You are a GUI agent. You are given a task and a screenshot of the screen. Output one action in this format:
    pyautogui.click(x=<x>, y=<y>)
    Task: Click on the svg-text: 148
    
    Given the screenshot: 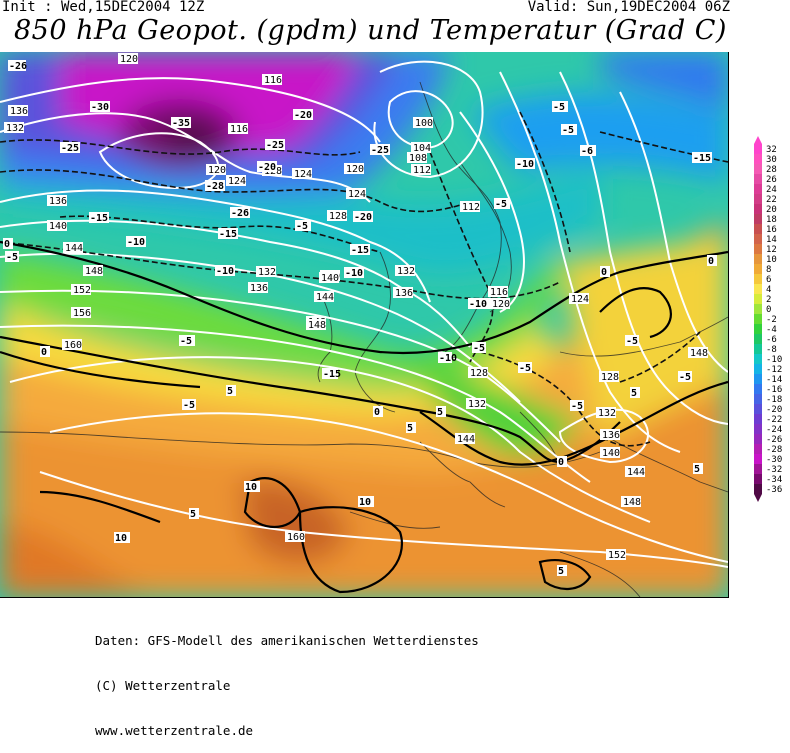 What is the action you would take?
    pyautogui.click(x=632, y=502)
    